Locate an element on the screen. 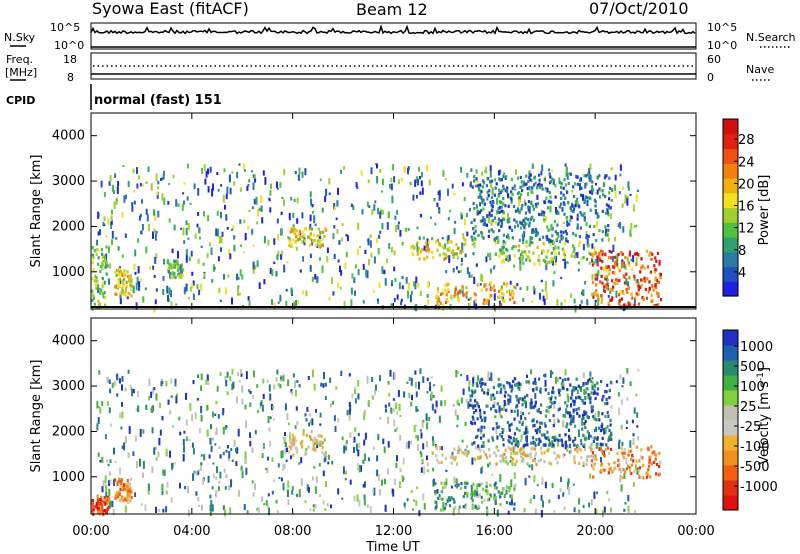 The height and width of the screenshot is (554, 800). noise-sky-line is located at coordinates (393, 29).